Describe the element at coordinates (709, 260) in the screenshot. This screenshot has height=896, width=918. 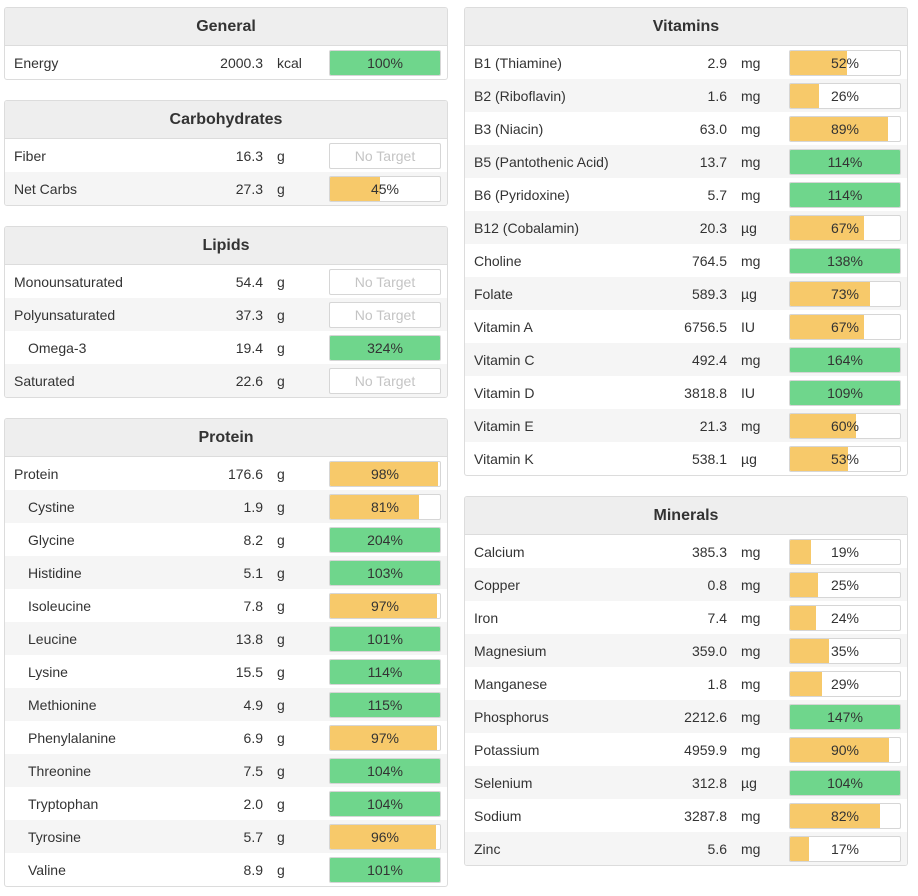
I see `nutrient-amount: 764.5` at that location.